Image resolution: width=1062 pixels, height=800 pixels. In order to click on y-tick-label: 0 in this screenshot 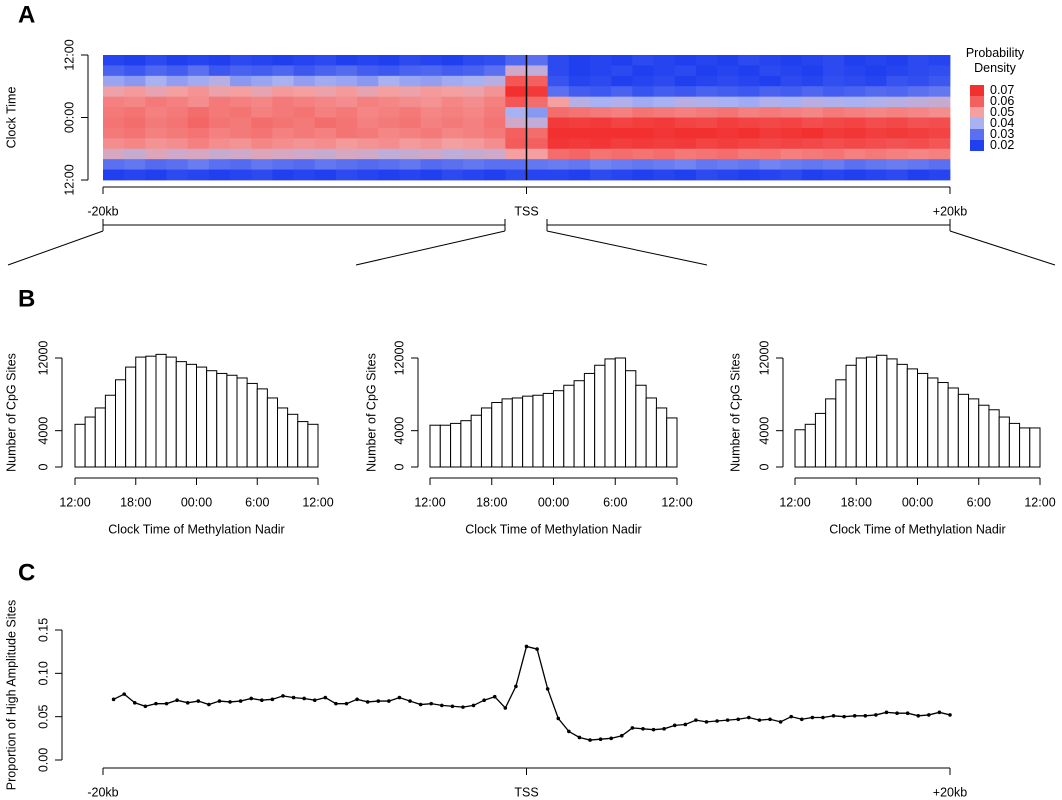, I will do `click(399, 466)`.